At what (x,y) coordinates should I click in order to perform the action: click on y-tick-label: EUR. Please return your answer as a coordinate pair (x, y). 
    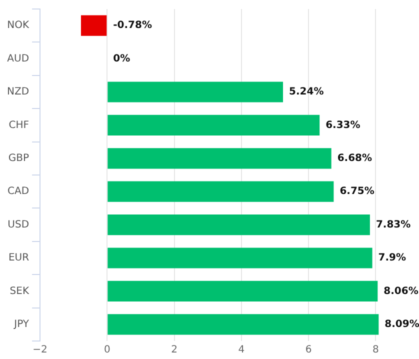
    Looking at the image, I should click on (19, 258).